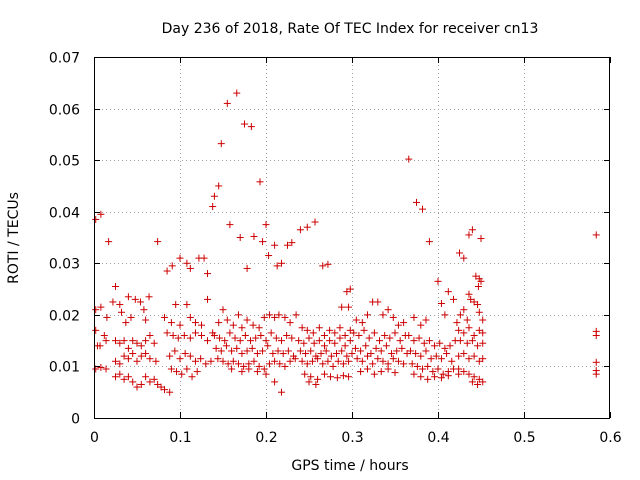 This screenshot has width=640, height=480. What do you see at coordinates (75, 420) in the screenshot?
I see `y-tick-label: 0` at bounding box center [75, 420].